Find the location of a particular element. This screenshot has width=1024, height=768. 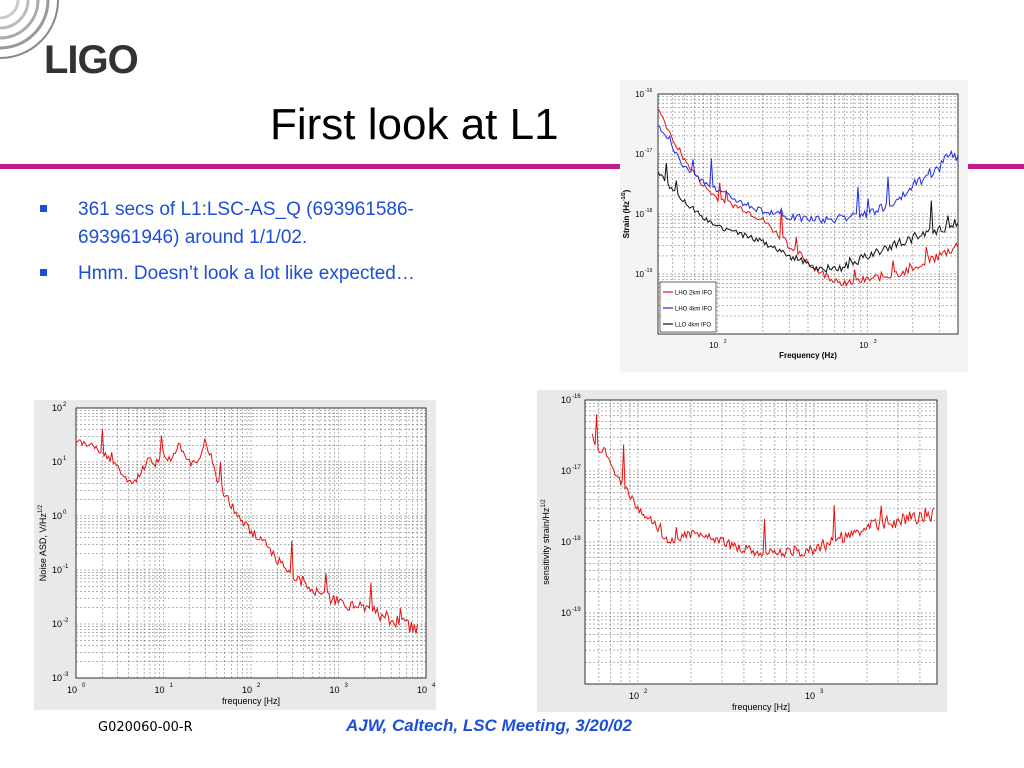

legend-entry: LHO 2km IFO is located at coordinates (693, 294).